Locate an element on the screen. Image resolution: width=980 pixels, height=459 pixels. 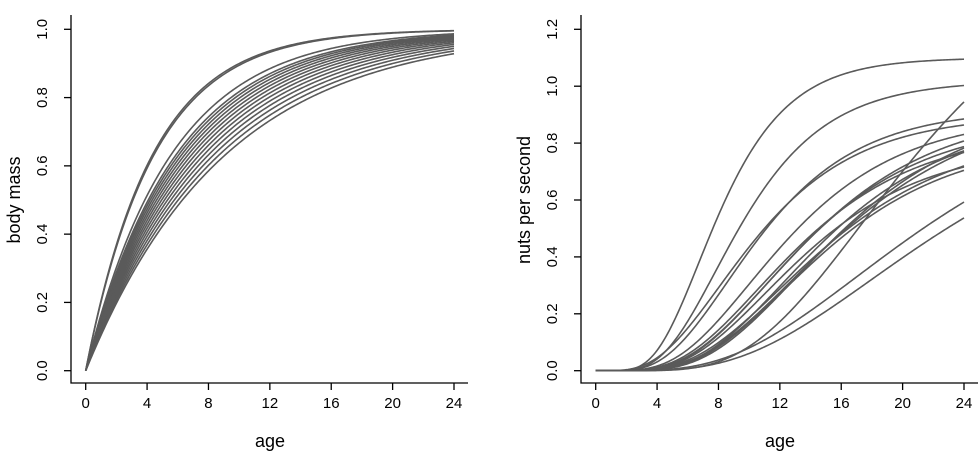
y-tick-label: 1.2 is located at coordinates (552, 29).